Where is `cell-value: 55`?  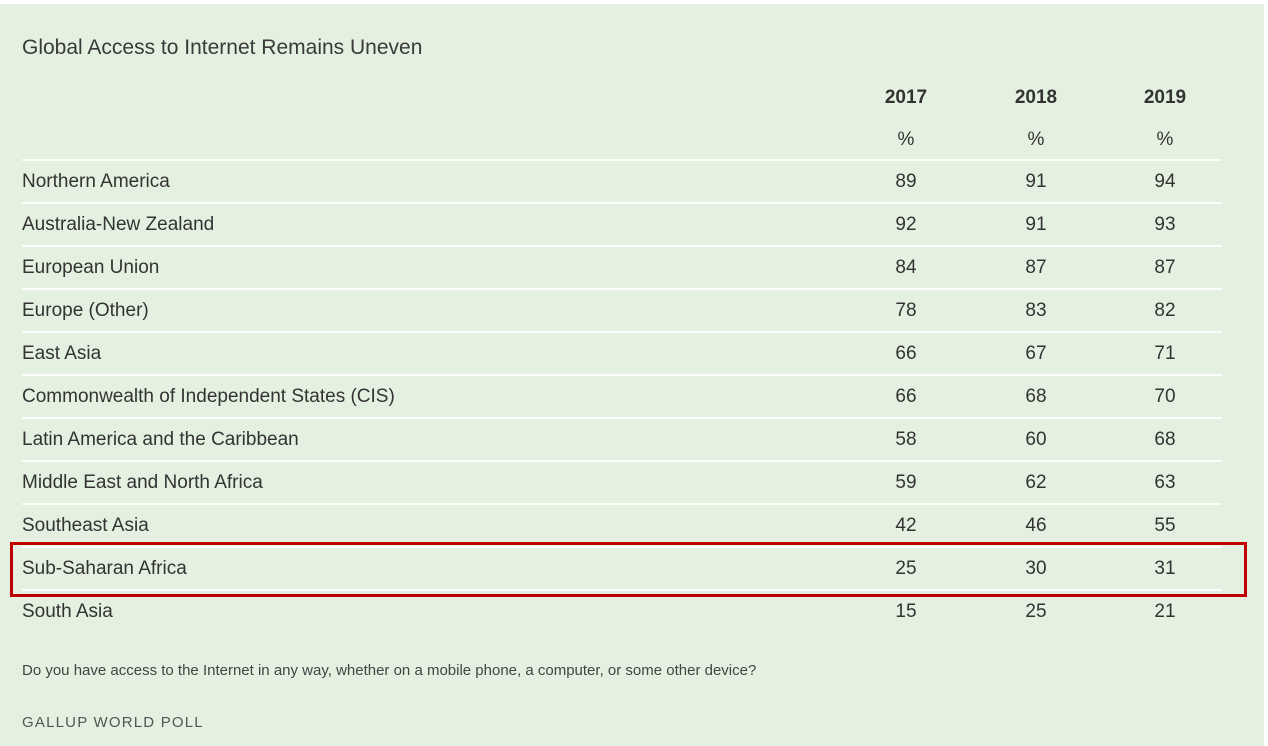
cell-value: 55 is located at coordinates (1165, 525).